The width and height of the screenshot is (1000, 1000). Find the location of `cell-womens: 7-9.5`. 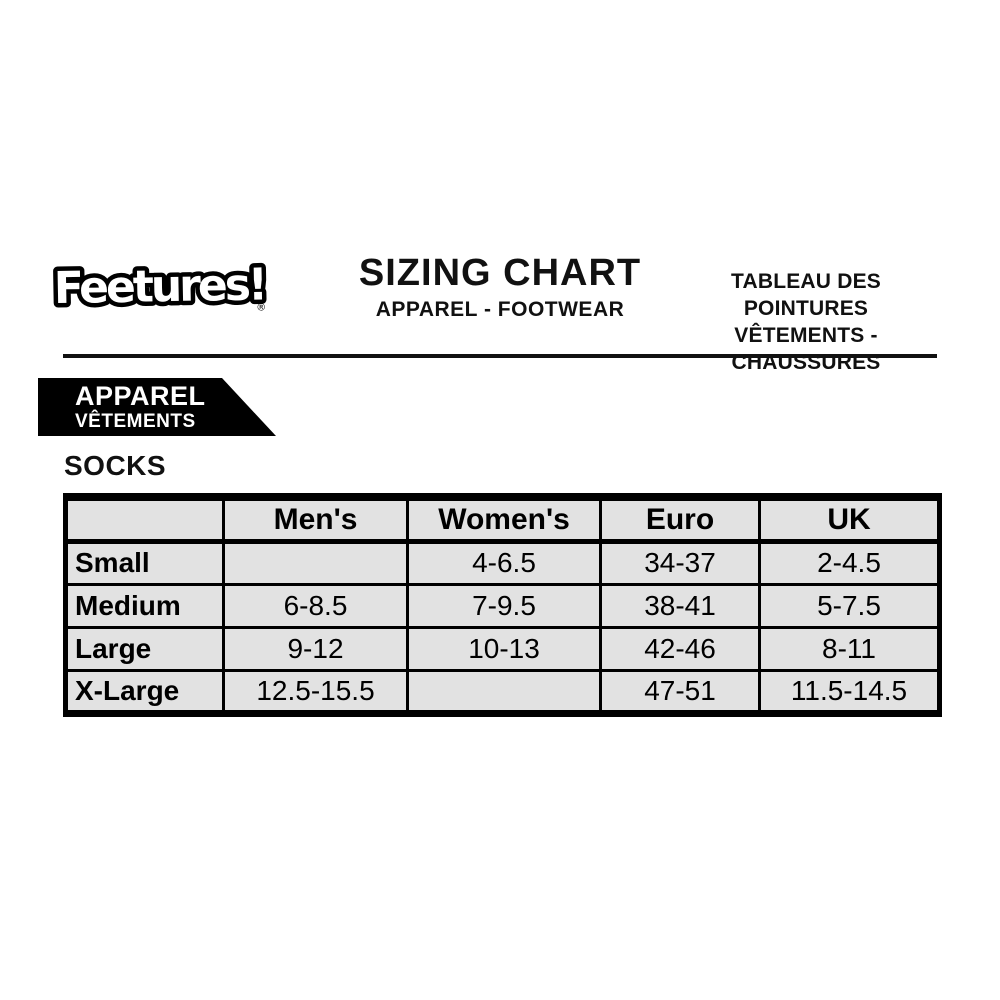

cell-womens: 7-9.5 is located at coordinates (504, 605).